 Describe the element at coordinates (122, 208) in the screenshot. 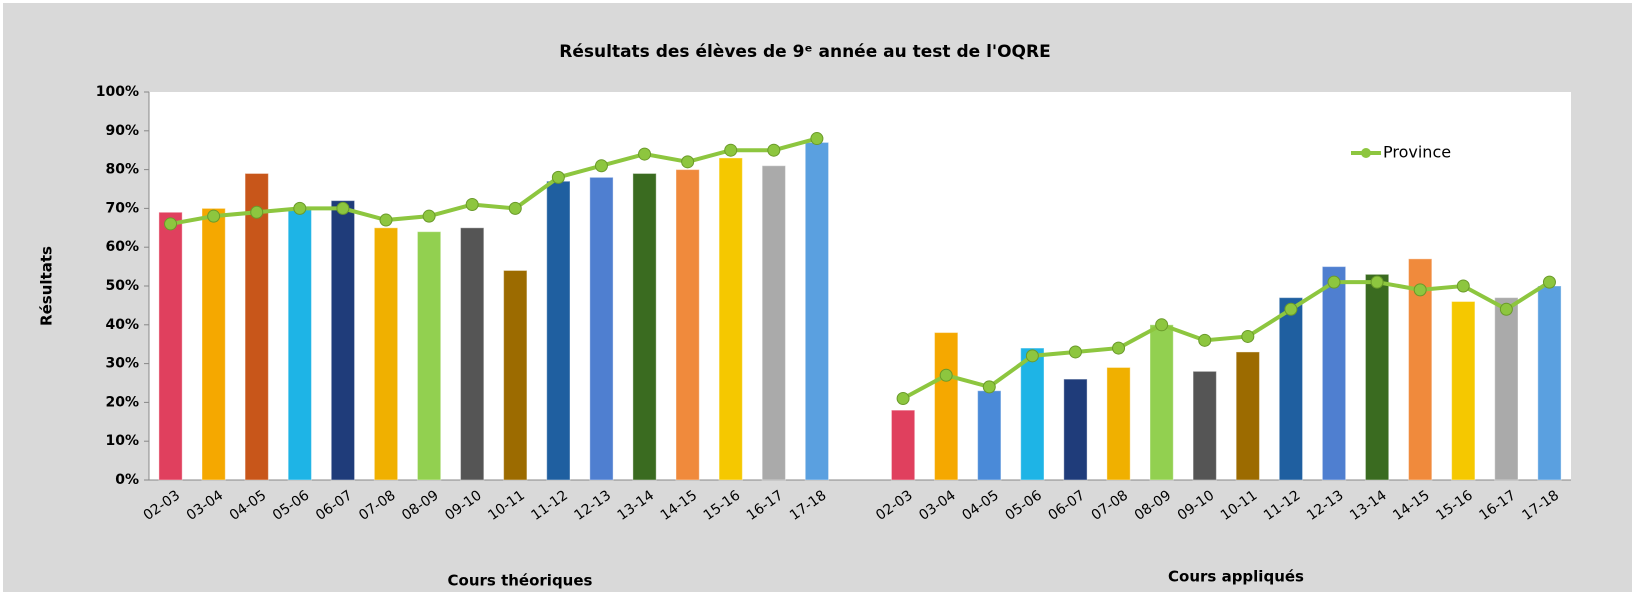

I see `y-tick-label: 70%` at that location.